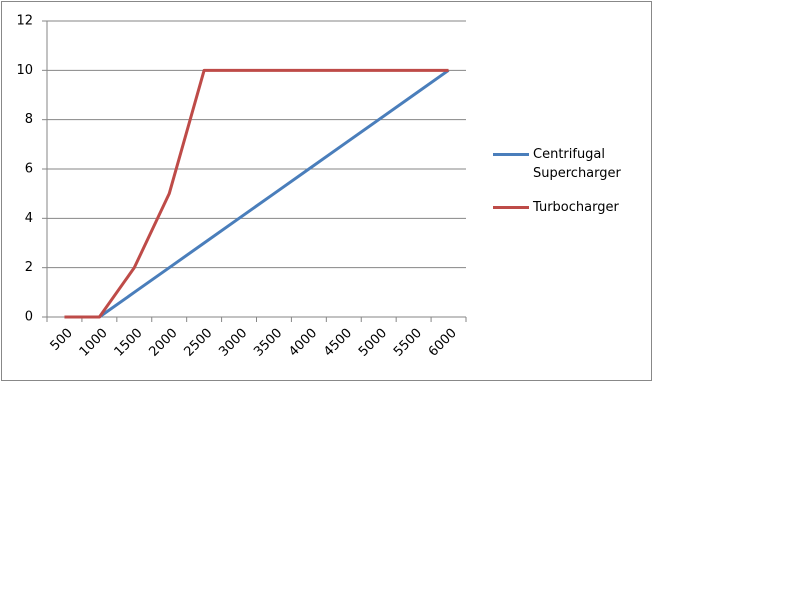 This screenshot has height=608, width=799. What do you see at coordinates (29, 169) in the screenshot?
I see `y-tick-label: 6` at bounding box center [29, 169].